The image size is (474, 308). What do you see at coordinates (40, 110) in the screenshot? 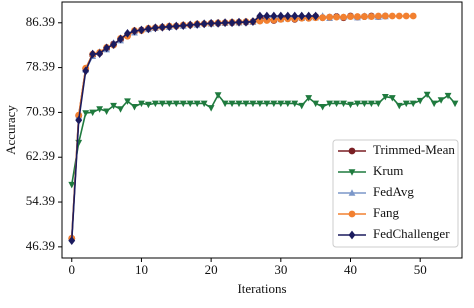
I see `y-tick-label: 70.39` at bounding box center [40, 110].